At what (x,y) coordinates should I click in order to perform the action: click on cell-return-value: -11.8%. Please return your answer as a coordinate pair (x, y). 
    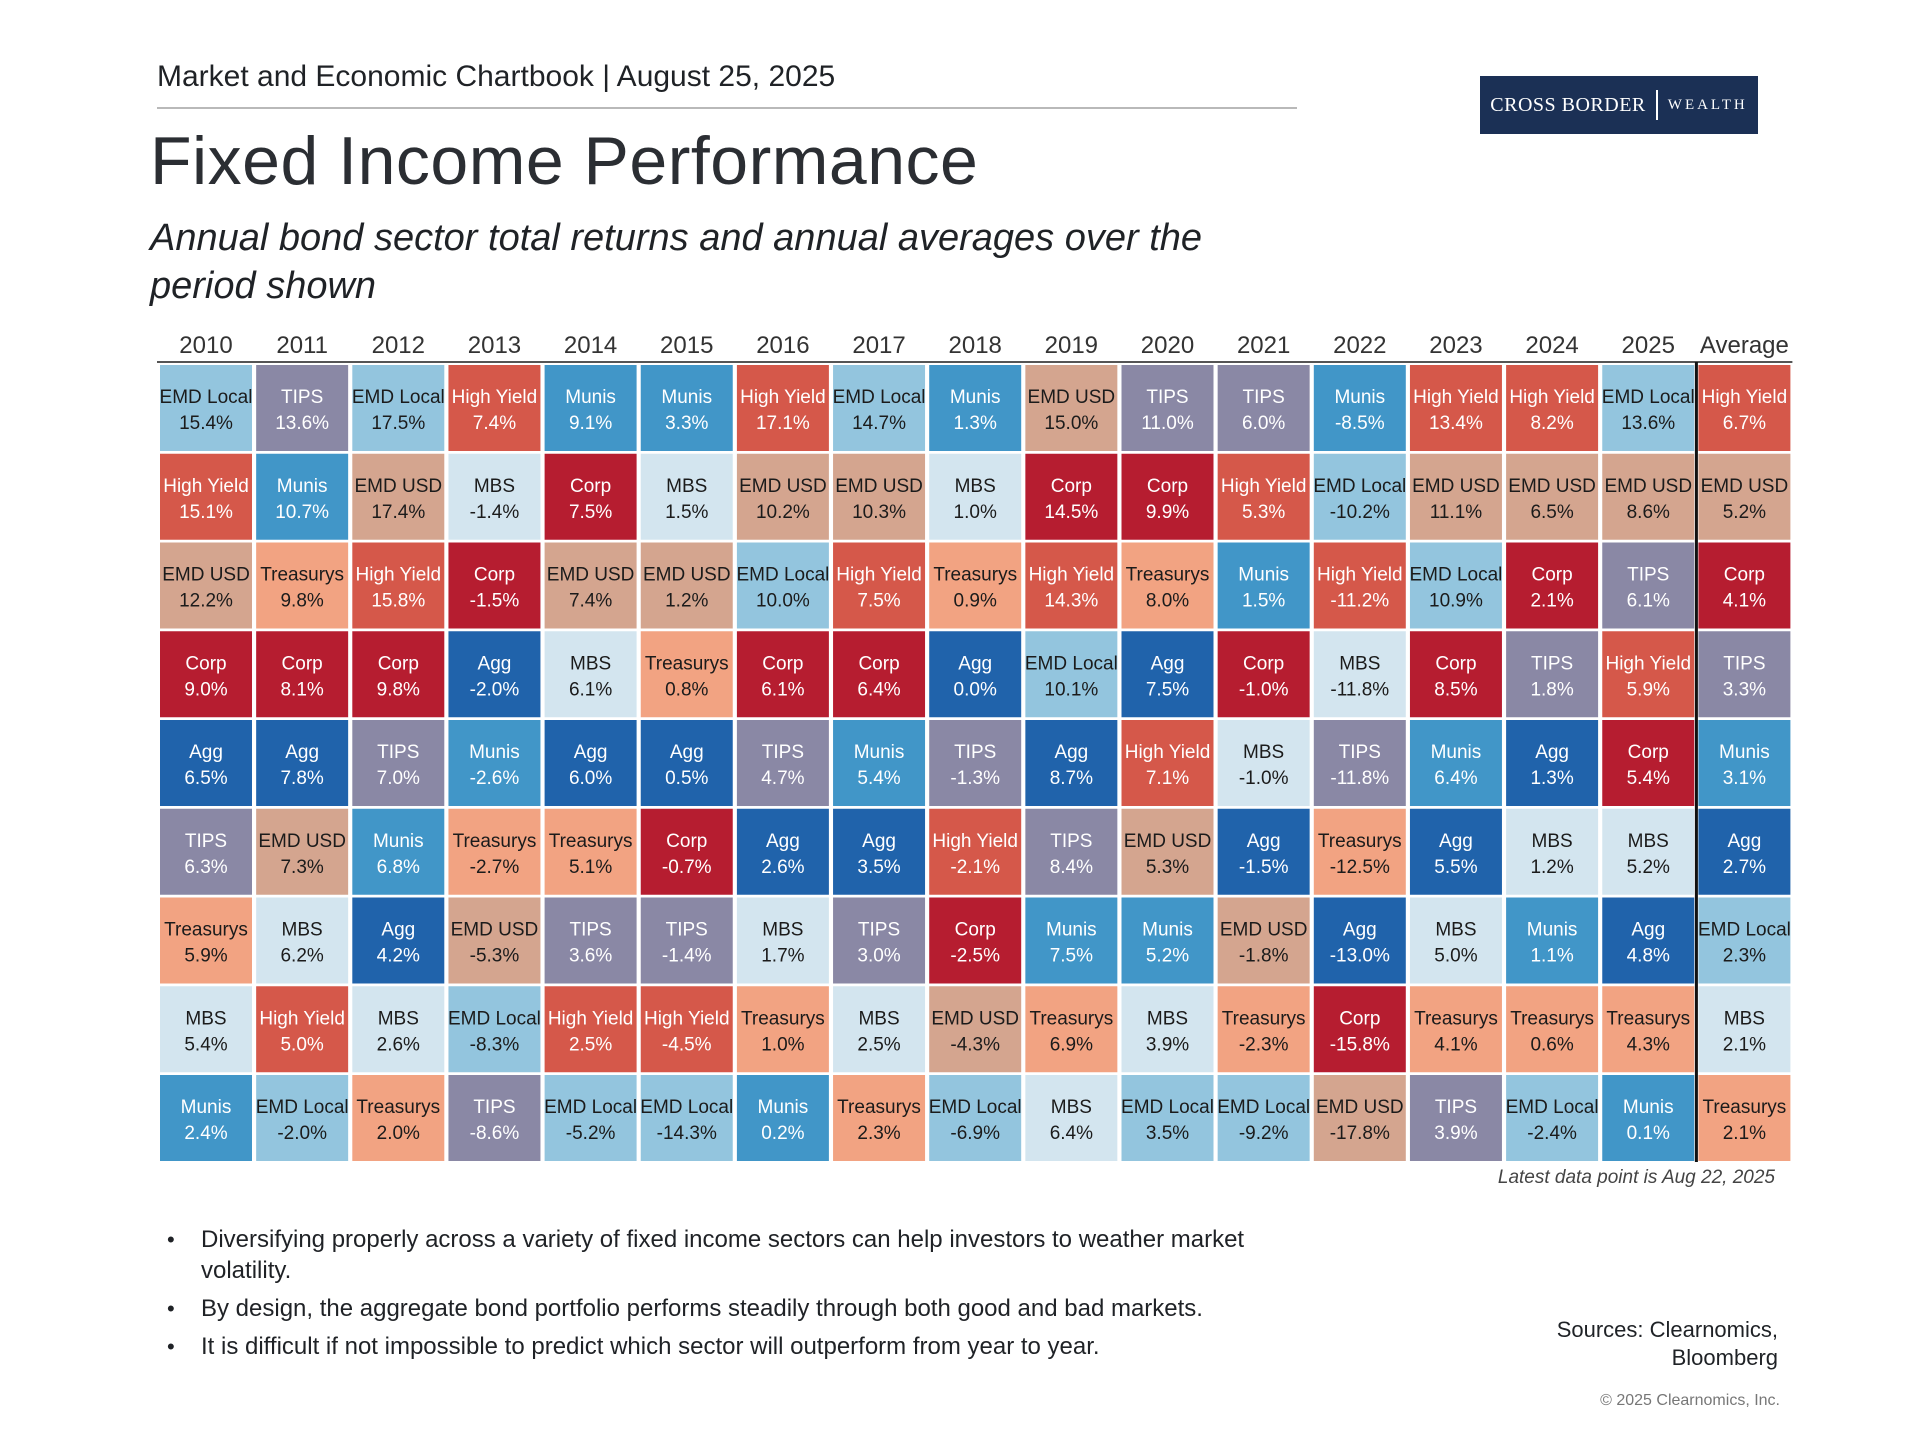
    Looking at the image, I should click on (1359, 778).